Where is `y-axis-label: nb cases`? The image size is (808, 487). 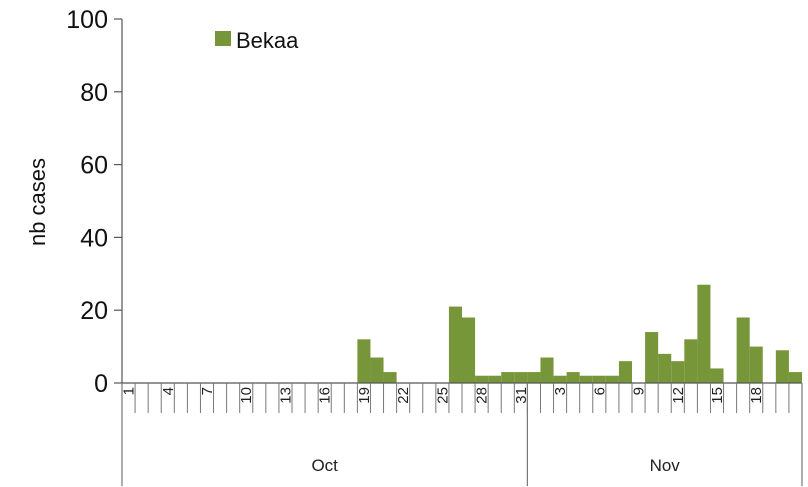
y-axis-label: nb cases is located at coordinates (37, 202).